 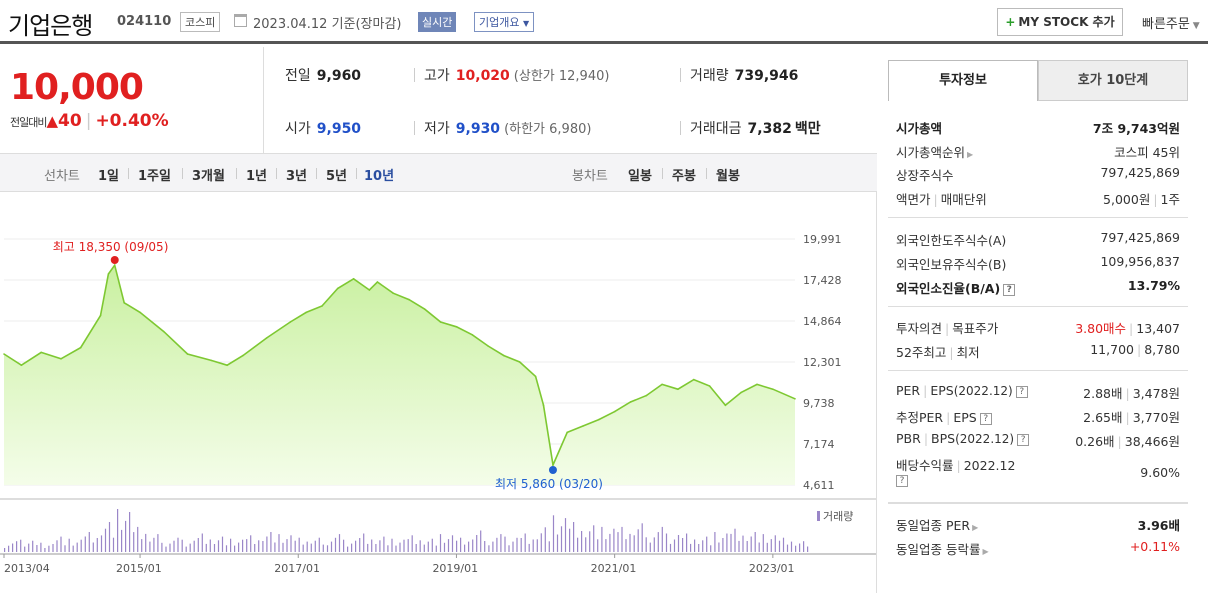 I want to click on est-per-row: 추정PER | EPS? 2.65배 | 3,770원, so click(x=1038, y=416).